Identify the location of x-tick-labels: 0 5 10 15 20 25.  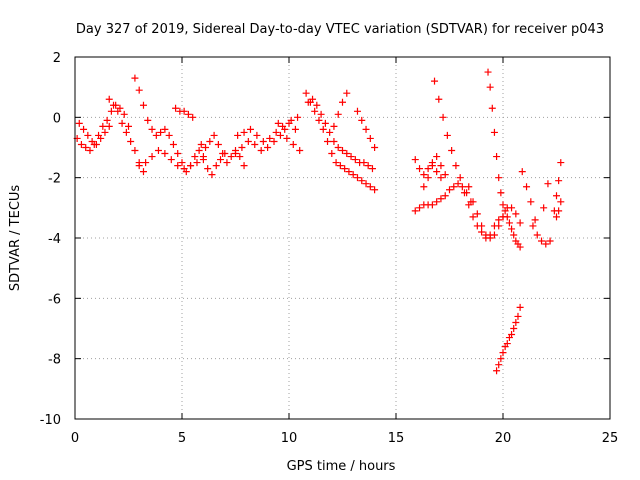
(344, 438).